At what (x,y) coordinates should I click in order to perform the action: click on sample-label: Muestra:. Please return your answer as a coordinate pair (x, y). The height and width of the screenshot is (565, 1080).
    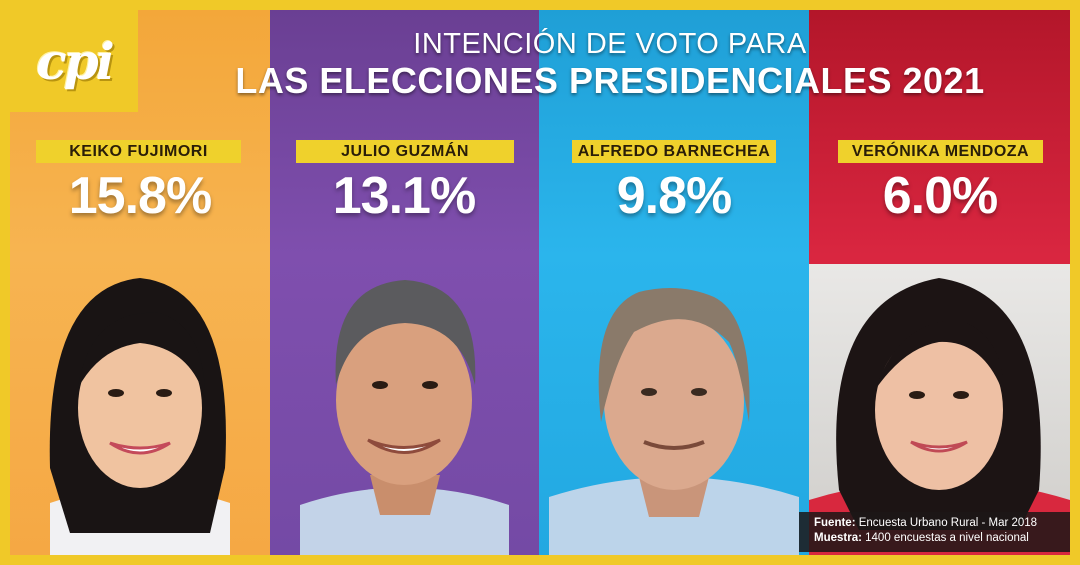
    Looking at the image, I should click on (838, 538).